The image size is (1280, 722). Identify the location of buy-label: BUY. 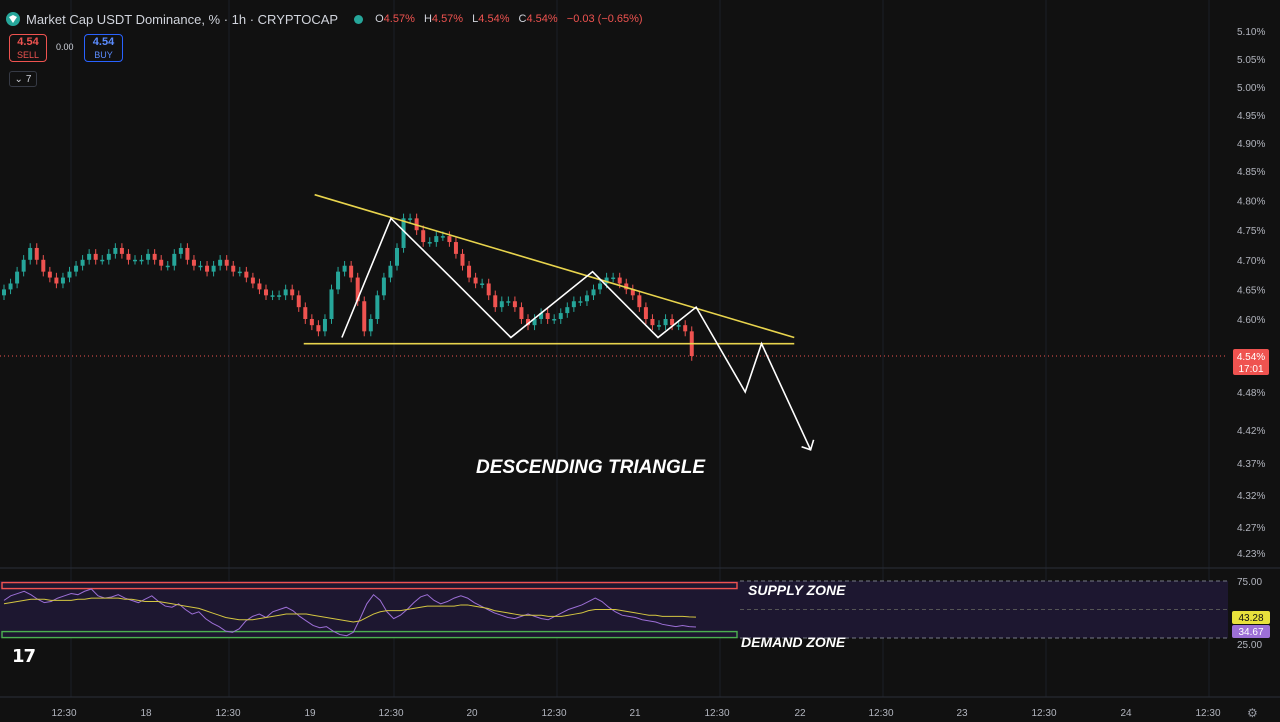
(103, 55).